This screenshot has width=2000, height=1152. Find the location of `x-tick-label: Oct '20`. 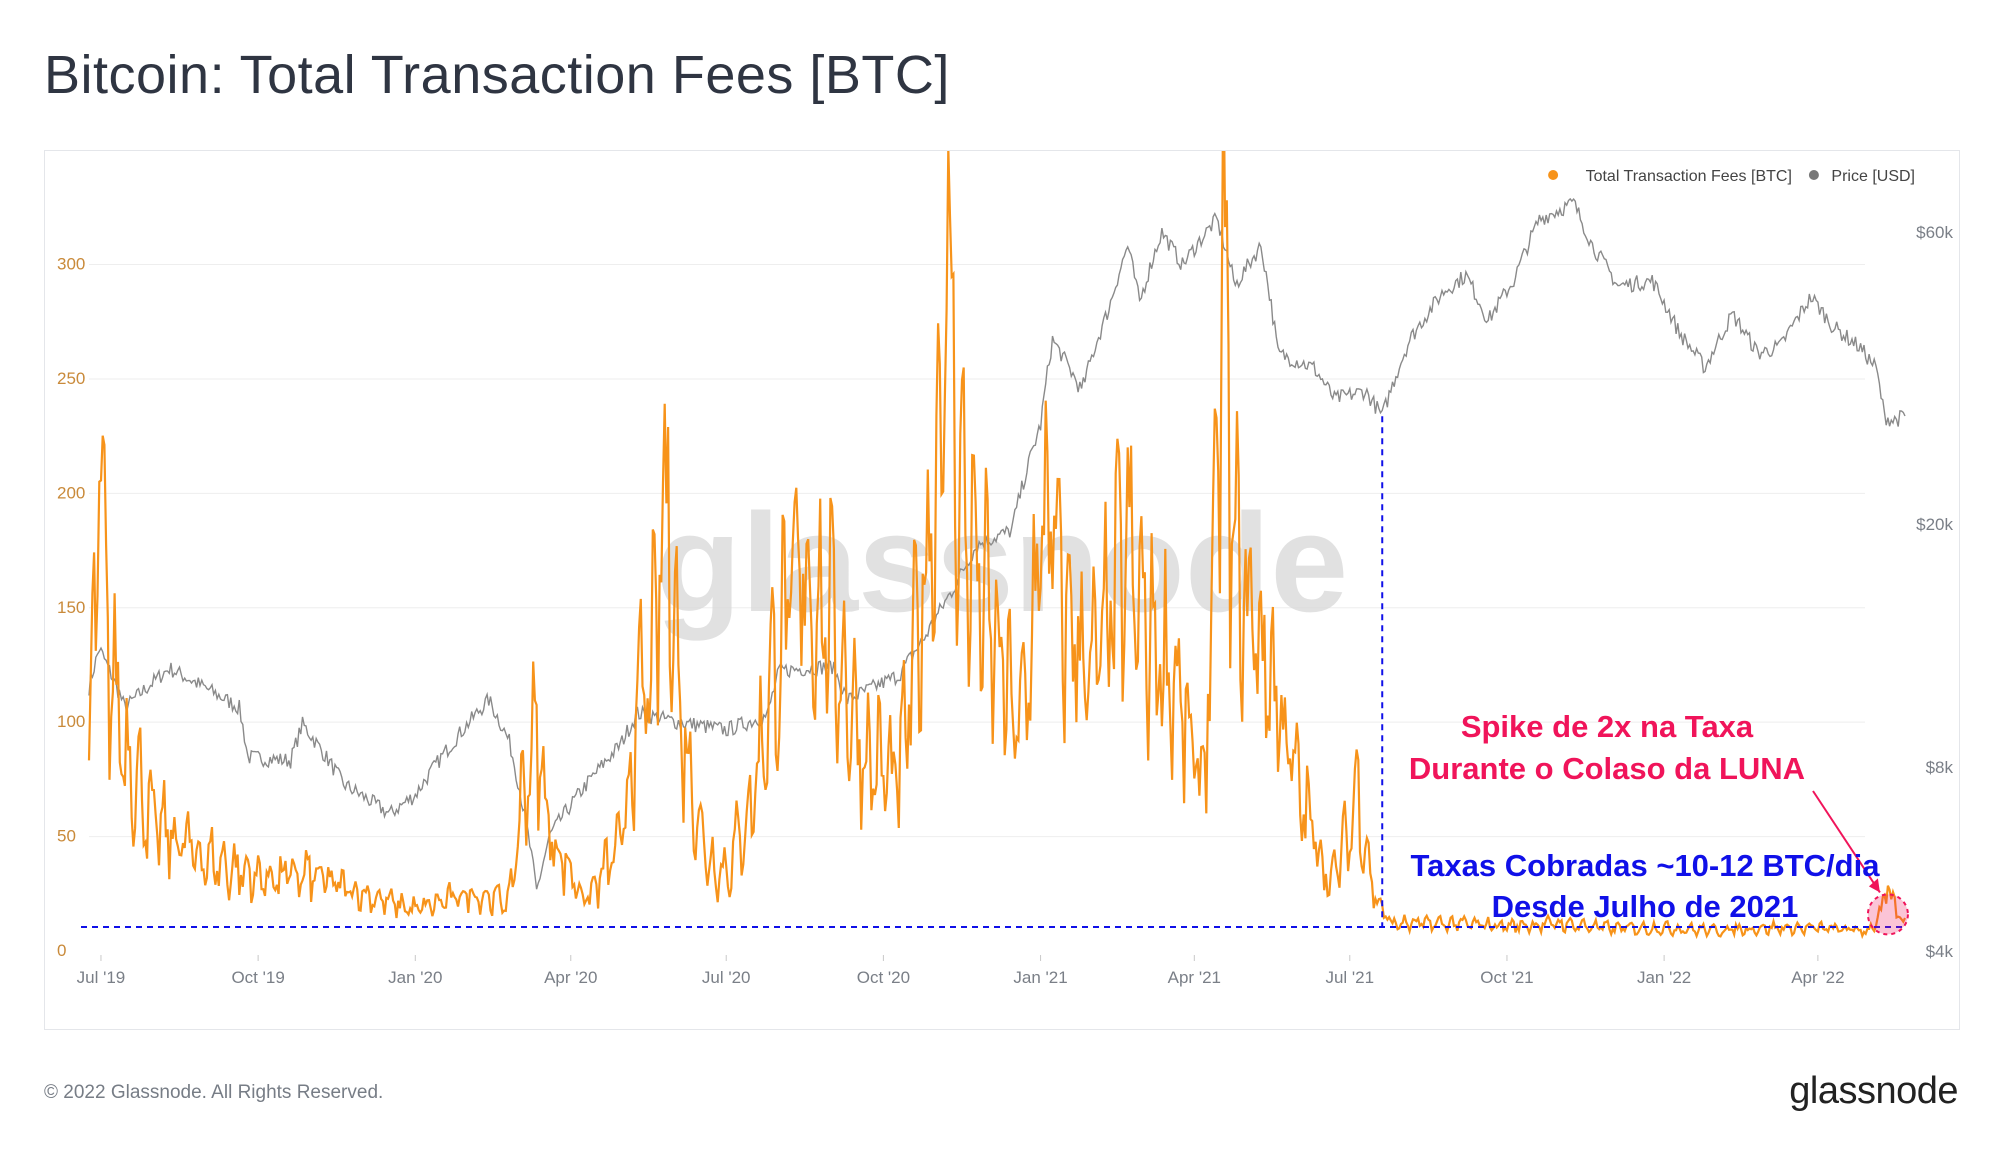

x-tick-label: Oct '20 is located at coordinates (883, 977).